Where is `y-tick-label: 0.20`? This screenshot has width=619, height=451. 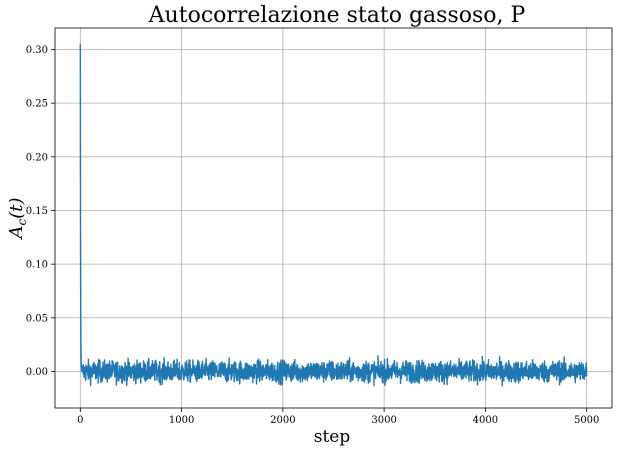 y-tick-label: 0.20 is located at coordinates (37, 157).